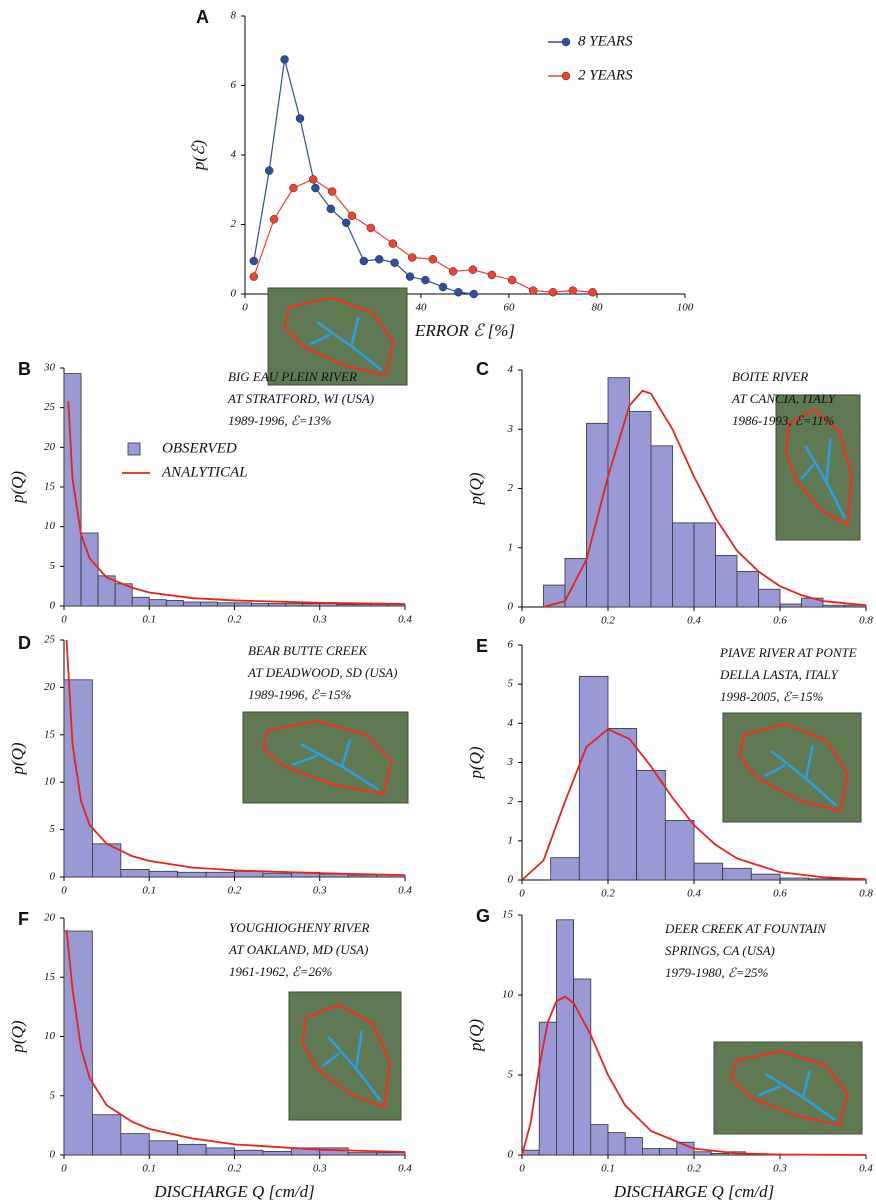 This screenshot has height=1204, width=876. Describe the element at coordinates (199, 448) in the screenshot. I see `legend-label: OBSERVED` at that location.